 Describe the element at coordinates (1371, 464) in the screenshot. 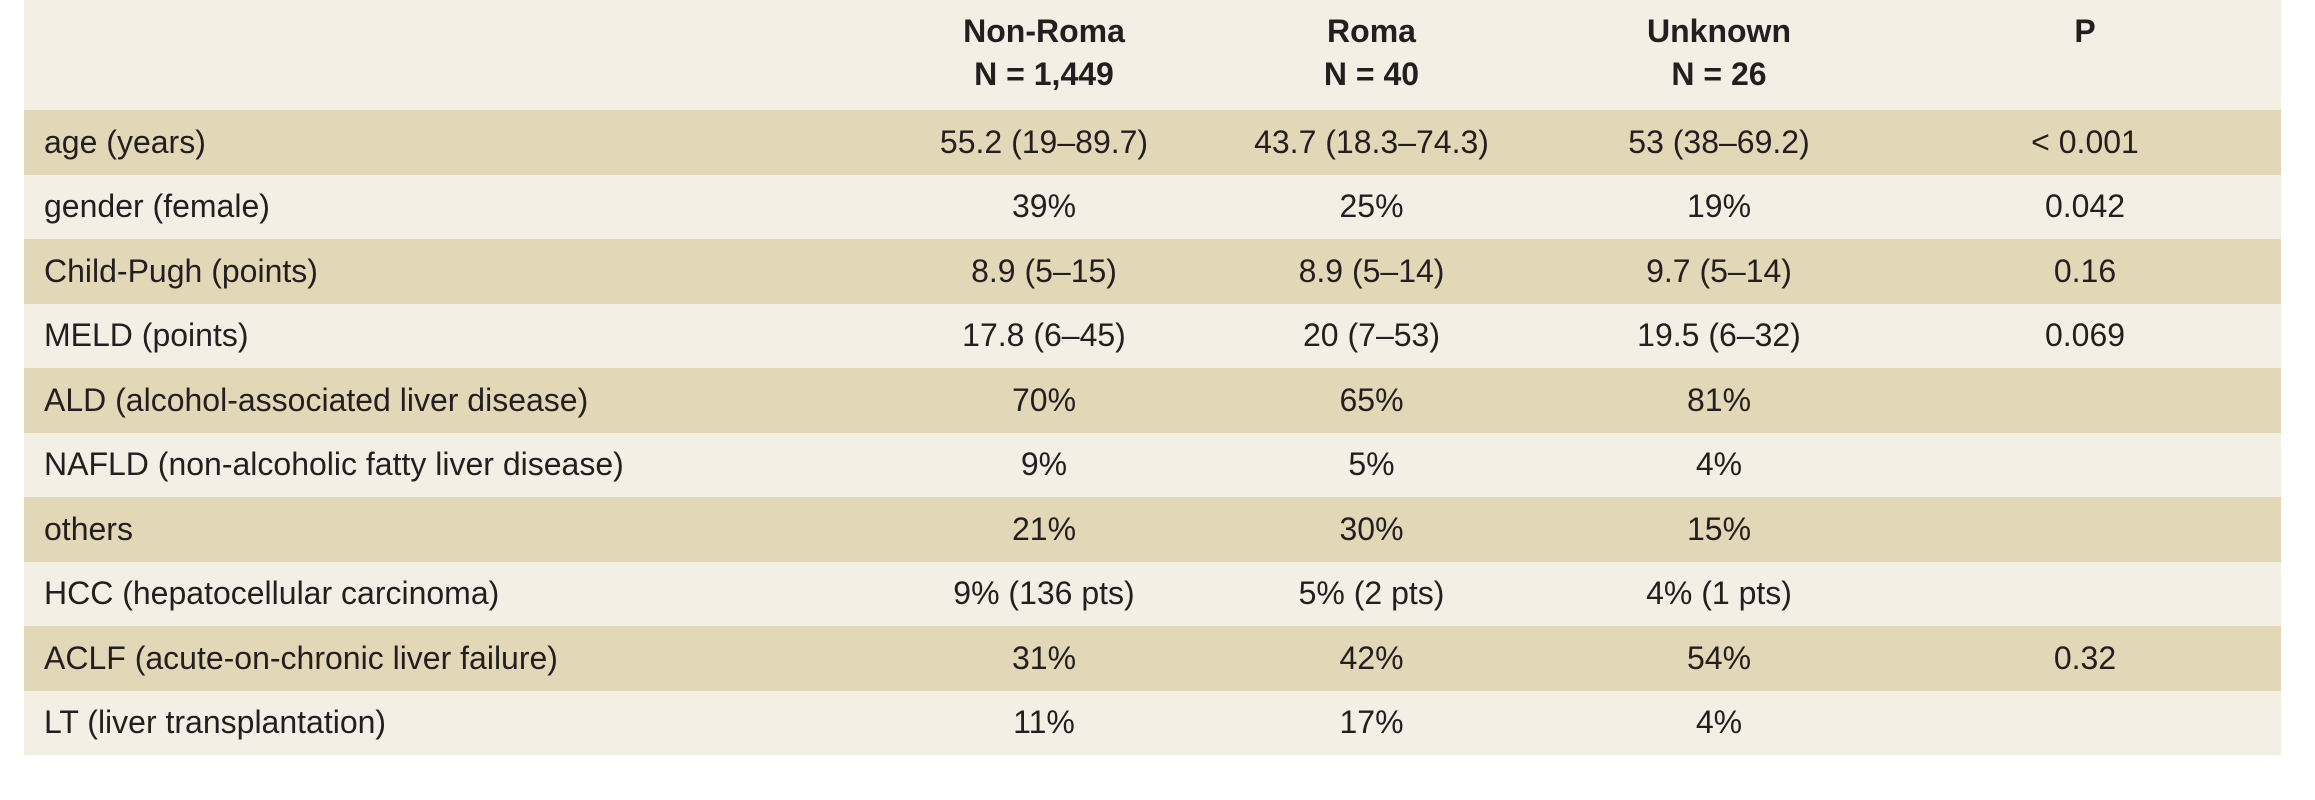

I see `cell-roma: 5%` at that location.